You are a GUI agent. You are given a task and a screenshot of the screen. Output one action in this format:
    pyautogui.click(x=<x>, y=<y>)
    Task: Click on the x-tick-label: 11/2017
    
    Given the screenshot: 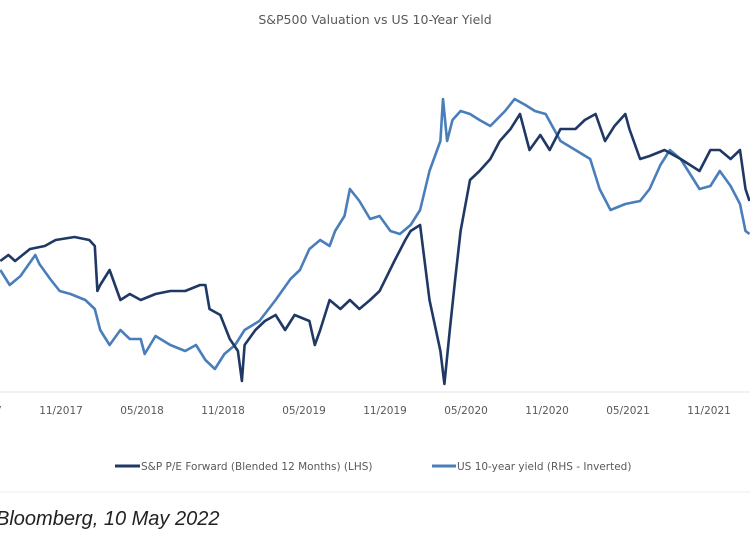 What is the action you would take?
    pyautogui.click(x=61, y=411)
    